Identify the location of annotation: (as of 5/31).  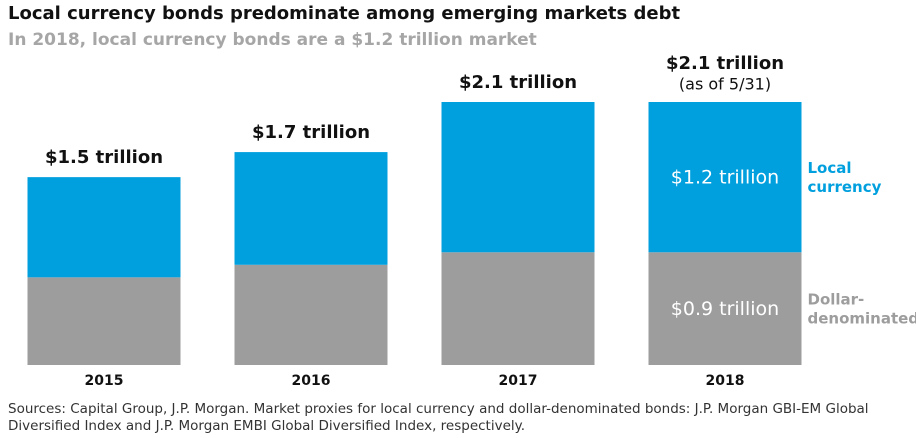
(725, 84).